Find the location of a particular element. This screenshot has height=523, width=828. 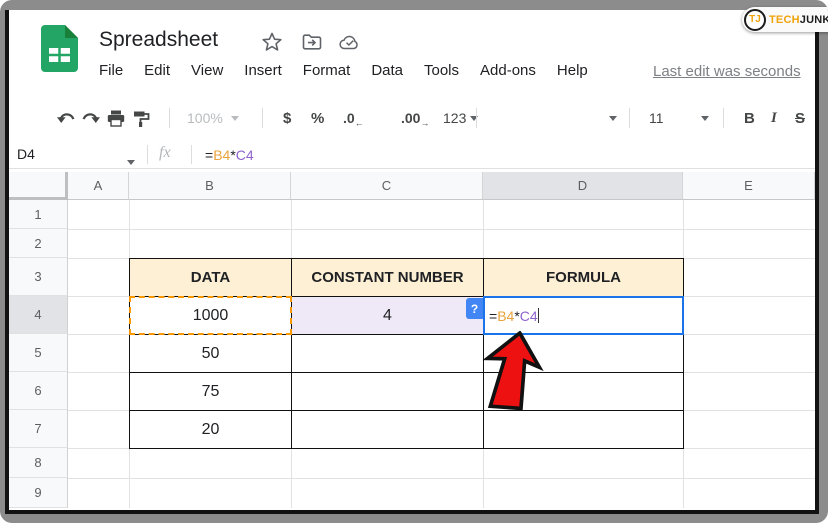

column-header-a: A is located at coordinates (98, 186).